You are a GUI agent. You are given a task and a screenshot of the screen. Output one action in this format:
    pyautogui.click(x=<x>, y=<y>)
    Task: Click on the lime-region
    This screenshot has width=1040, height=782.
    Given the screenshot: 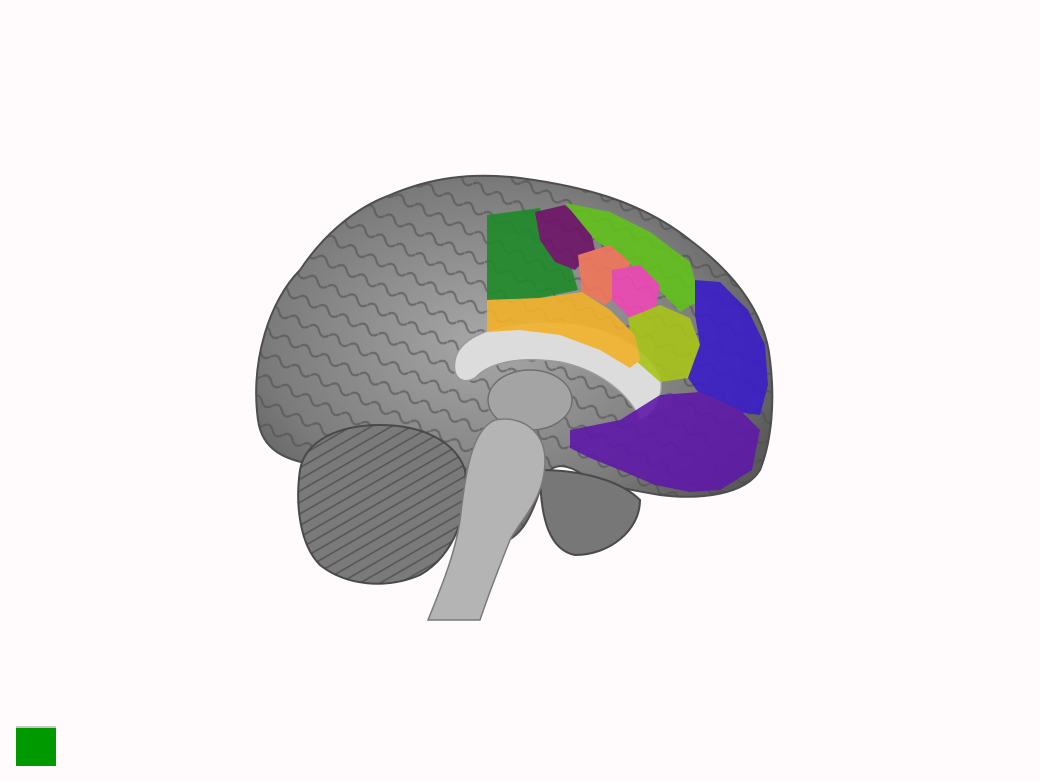 What is the action you would take?
    pyautogui.click(x=632, y=257)
    